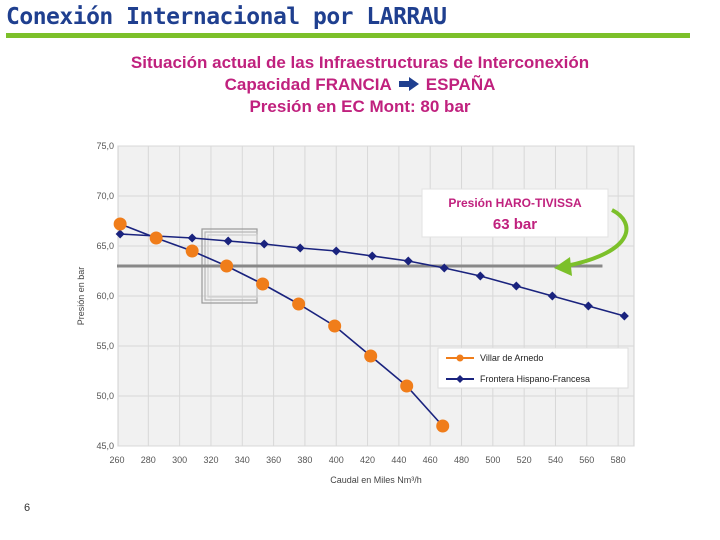 The height and width of the screenshot is (540, 720). Describe the element at coordinates (226, 17) in the screenshot. I see `slide-title: Conexión Internacional por LARRAU` at that location.